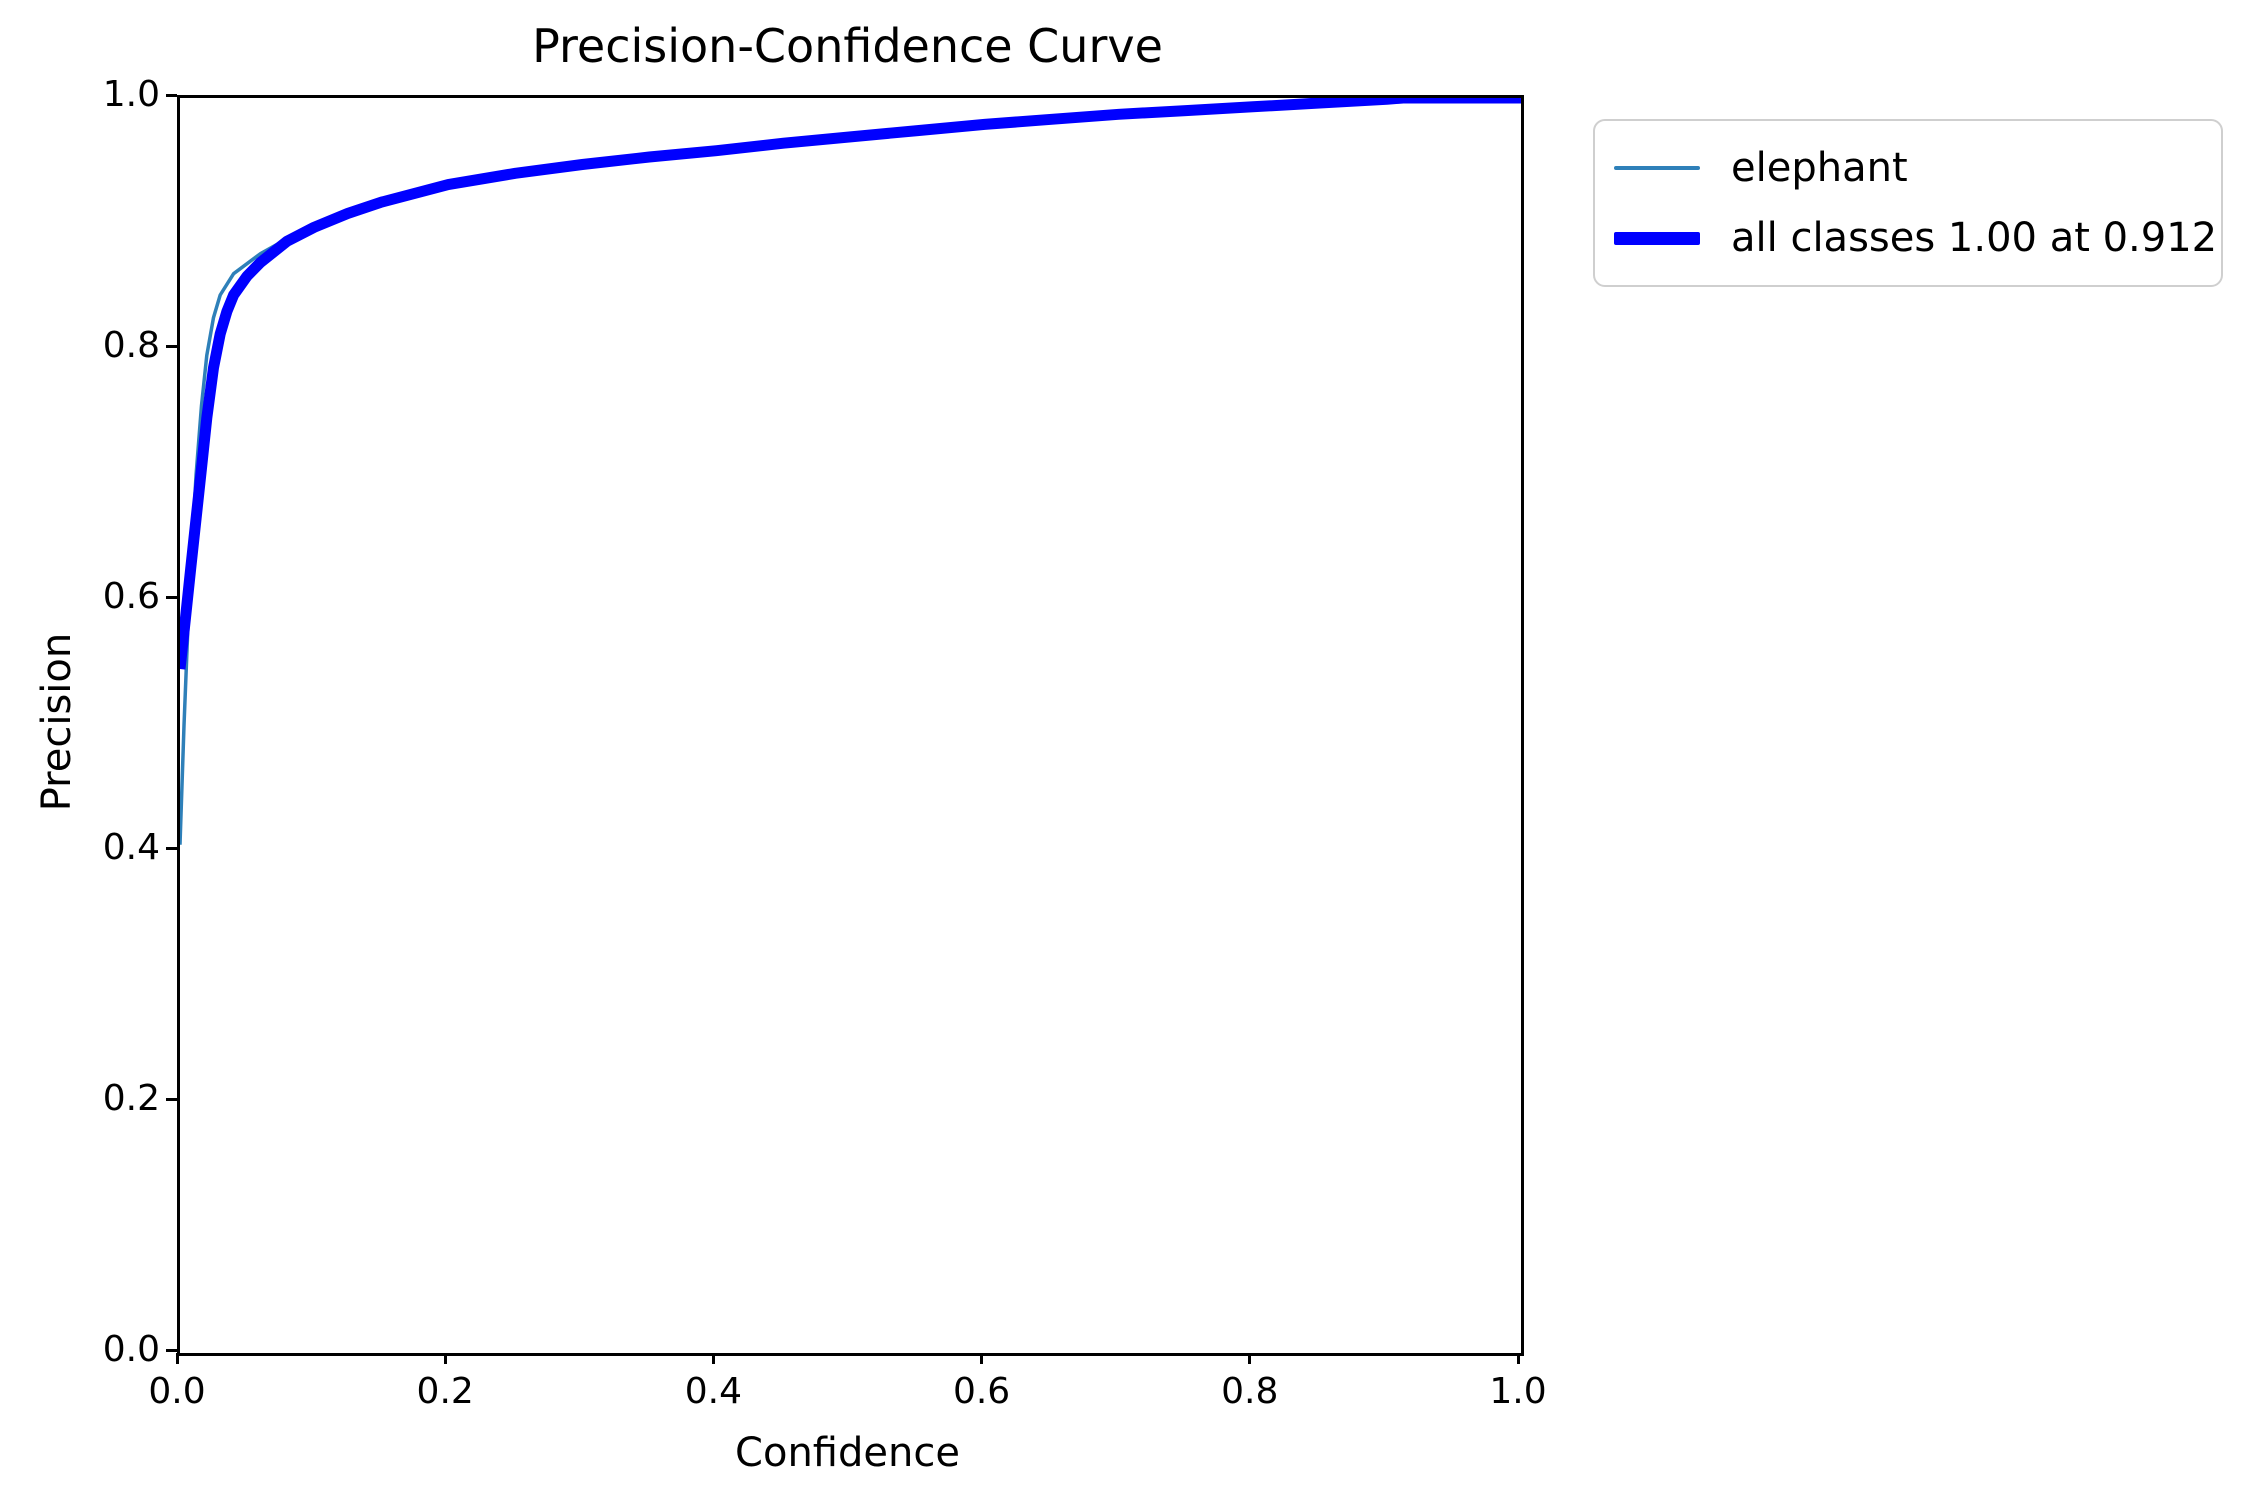 This screenshot has width=2250, height=1500. Describe the element at coordinates (131, 1349) in the screenshot. I see `y-tick-label: 0.0` at that location.